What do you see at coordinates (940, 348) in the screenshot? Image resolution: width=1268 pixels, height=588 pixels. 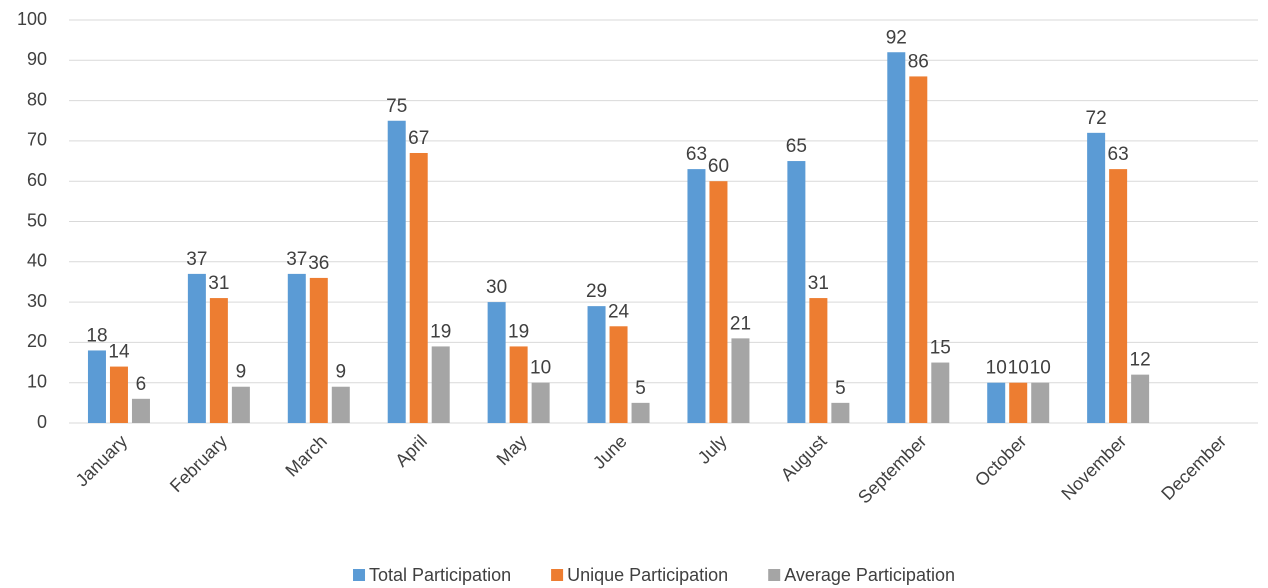 I see `data-label: 15` at bounding box center [940, 348].